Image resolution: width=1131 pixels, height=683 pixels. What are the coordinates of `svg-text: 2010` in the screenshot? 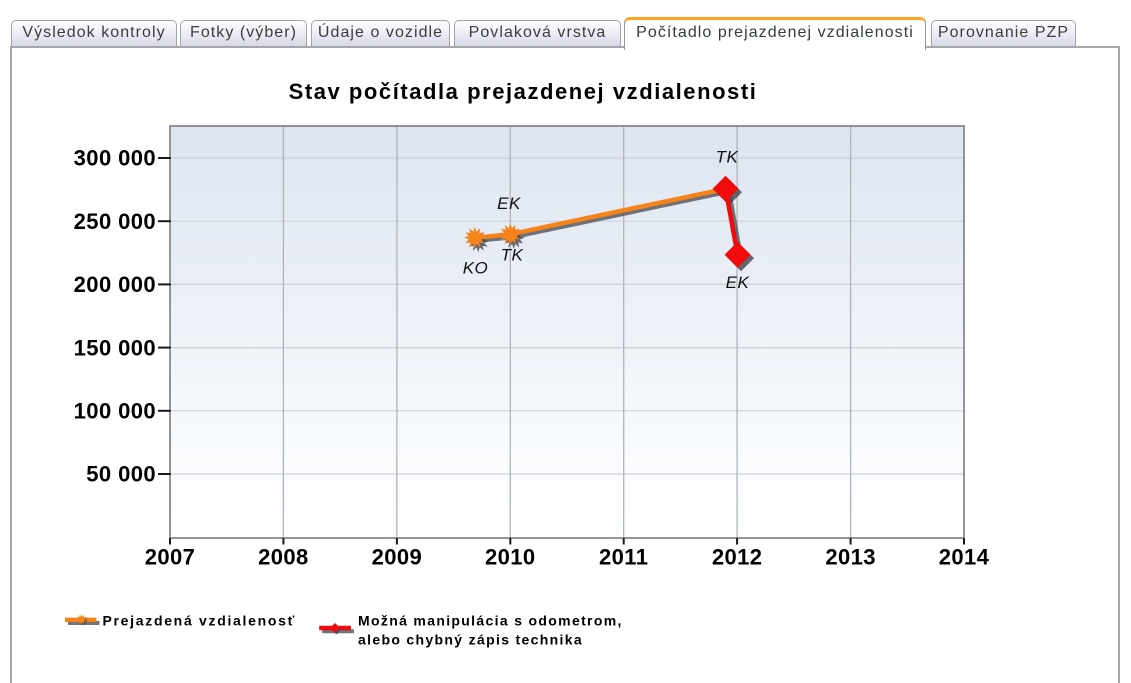 It's located at (510, 557).